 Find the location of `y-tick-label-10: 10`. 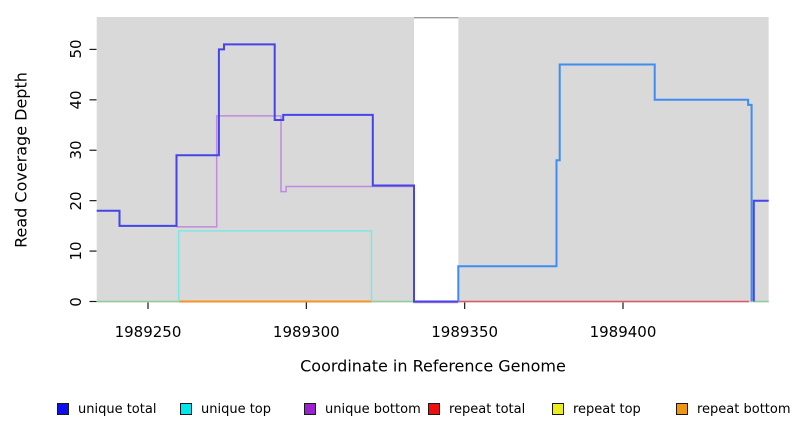

y-tick-label-10: 10 is located at coordinates (76, 251).